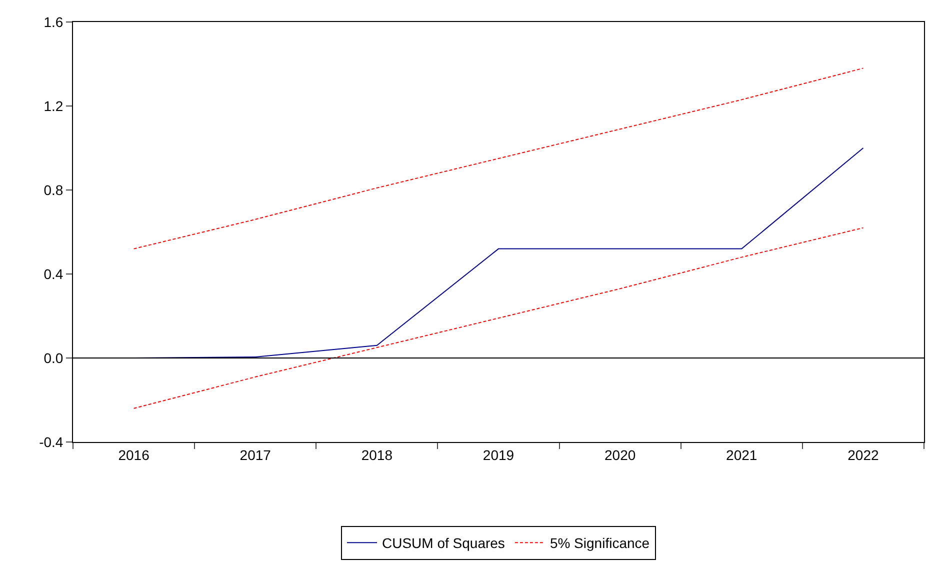 This screenshot has width=926, height=562. Describe the element at coordinates (443, 543) in the screenshot. I see `legend-label: CUSUM of Squares` at that location.